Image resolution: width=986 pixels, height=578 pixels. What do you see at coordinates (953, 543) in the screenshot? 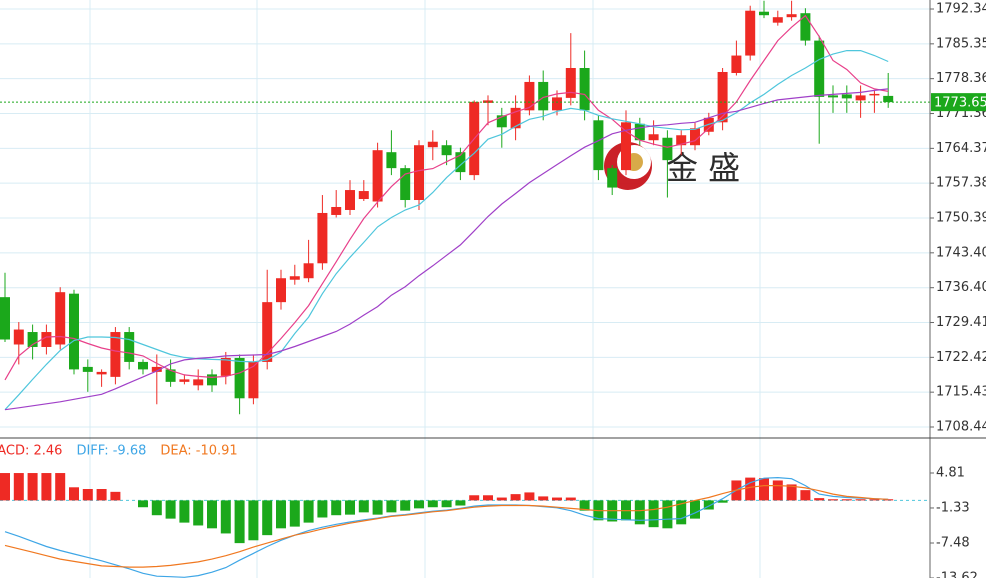
I see `y-tick-label: -7.48` at bounding box center [953, 543].